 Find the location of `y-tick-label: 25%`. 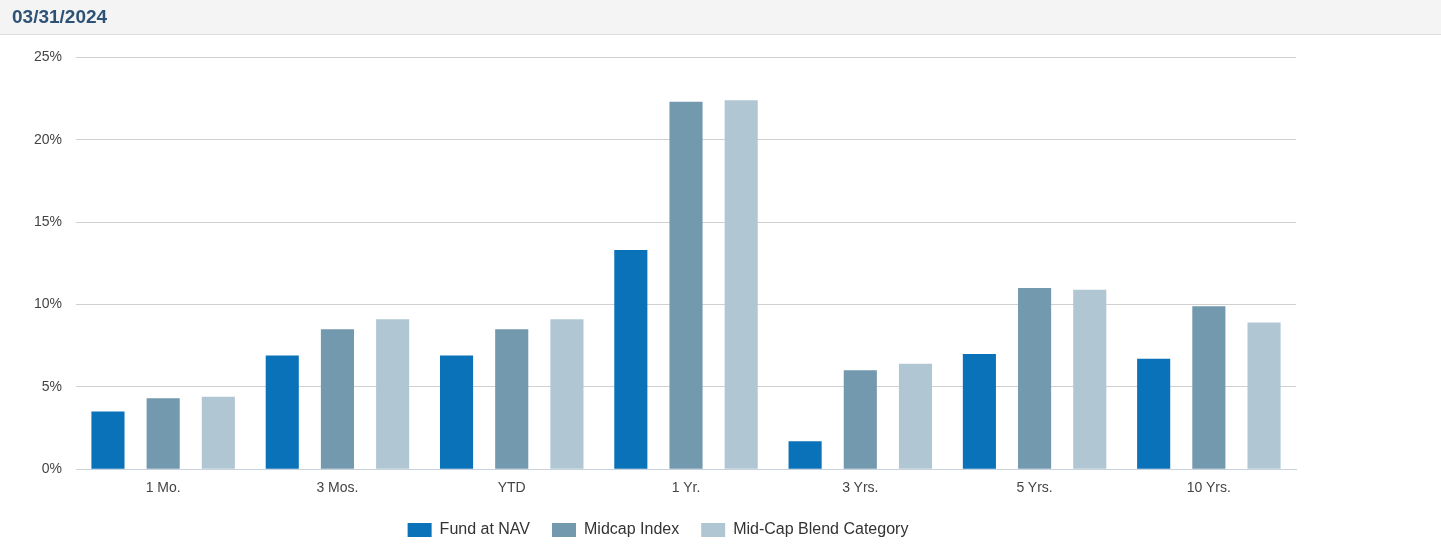

y-tick-label: 25% is located at coordinates (48, 56).